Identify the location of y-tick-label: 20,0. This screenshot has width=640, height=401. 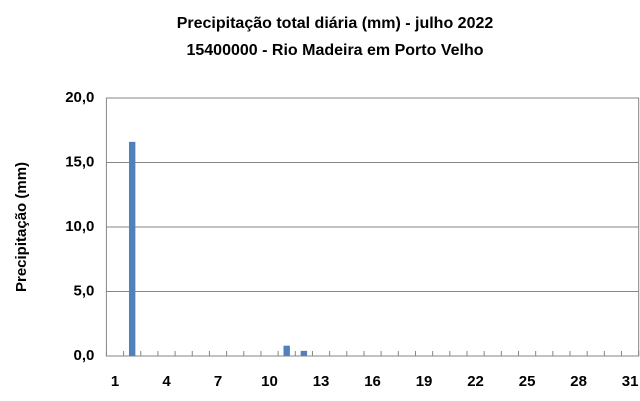
(79, 97).